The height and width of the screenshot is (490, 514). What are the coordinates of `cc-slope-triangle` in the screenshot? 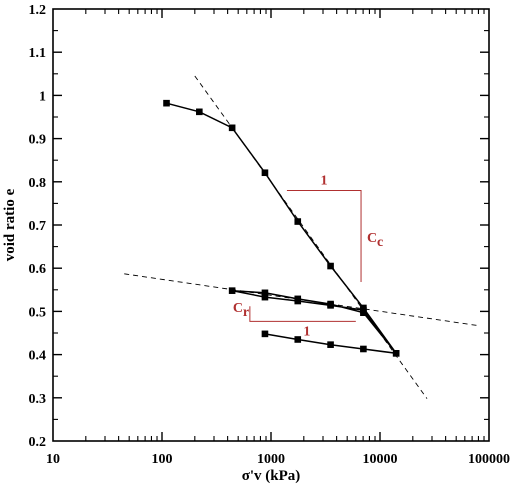 It's located at (324, 236).